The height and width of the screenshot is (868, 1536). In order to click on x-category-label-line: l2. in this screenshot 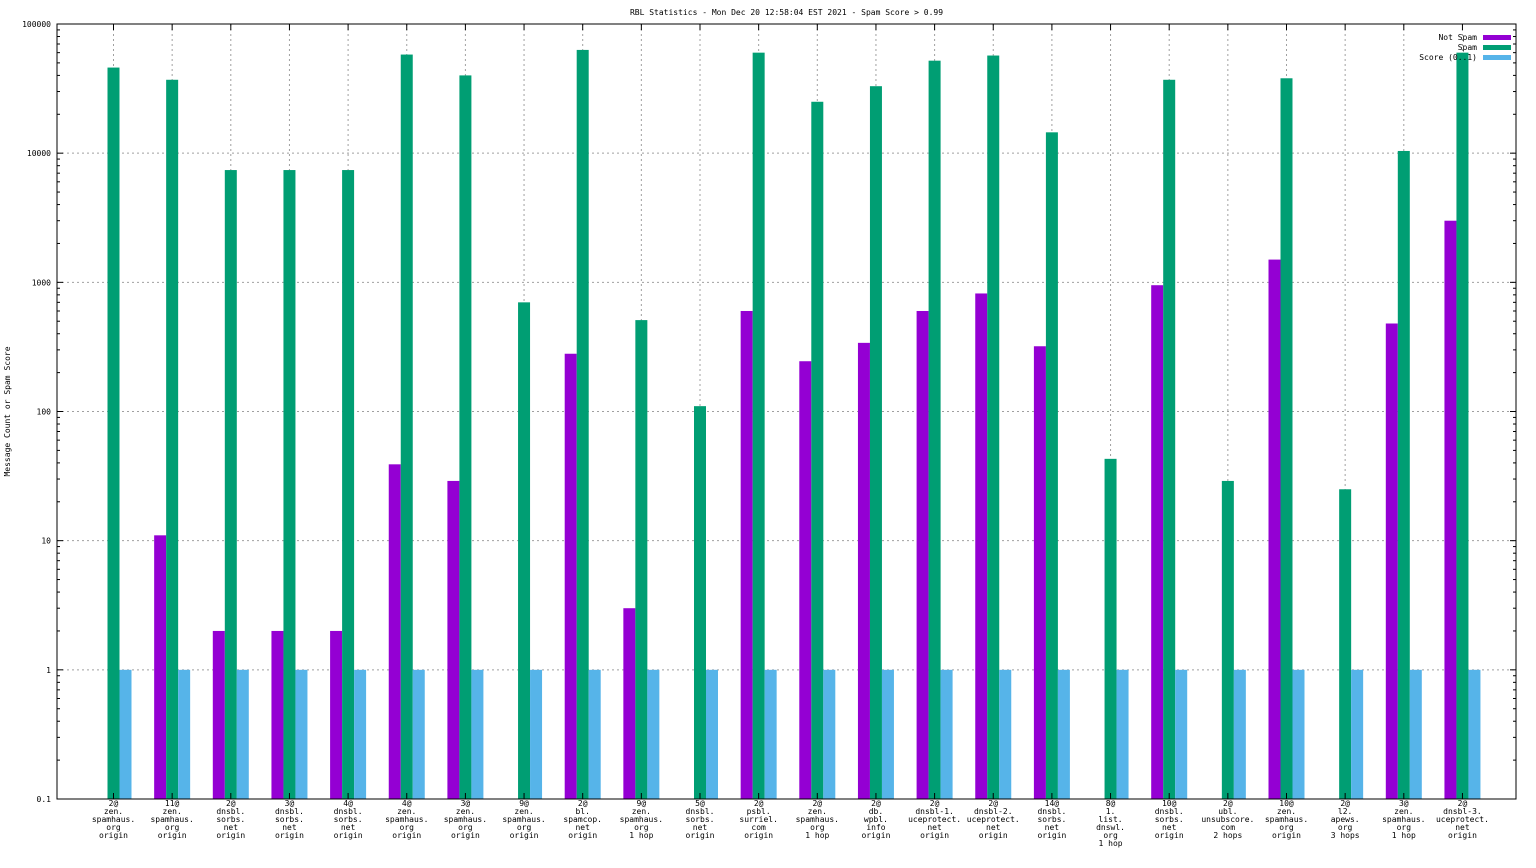, I will do `click(1345, 811)`.